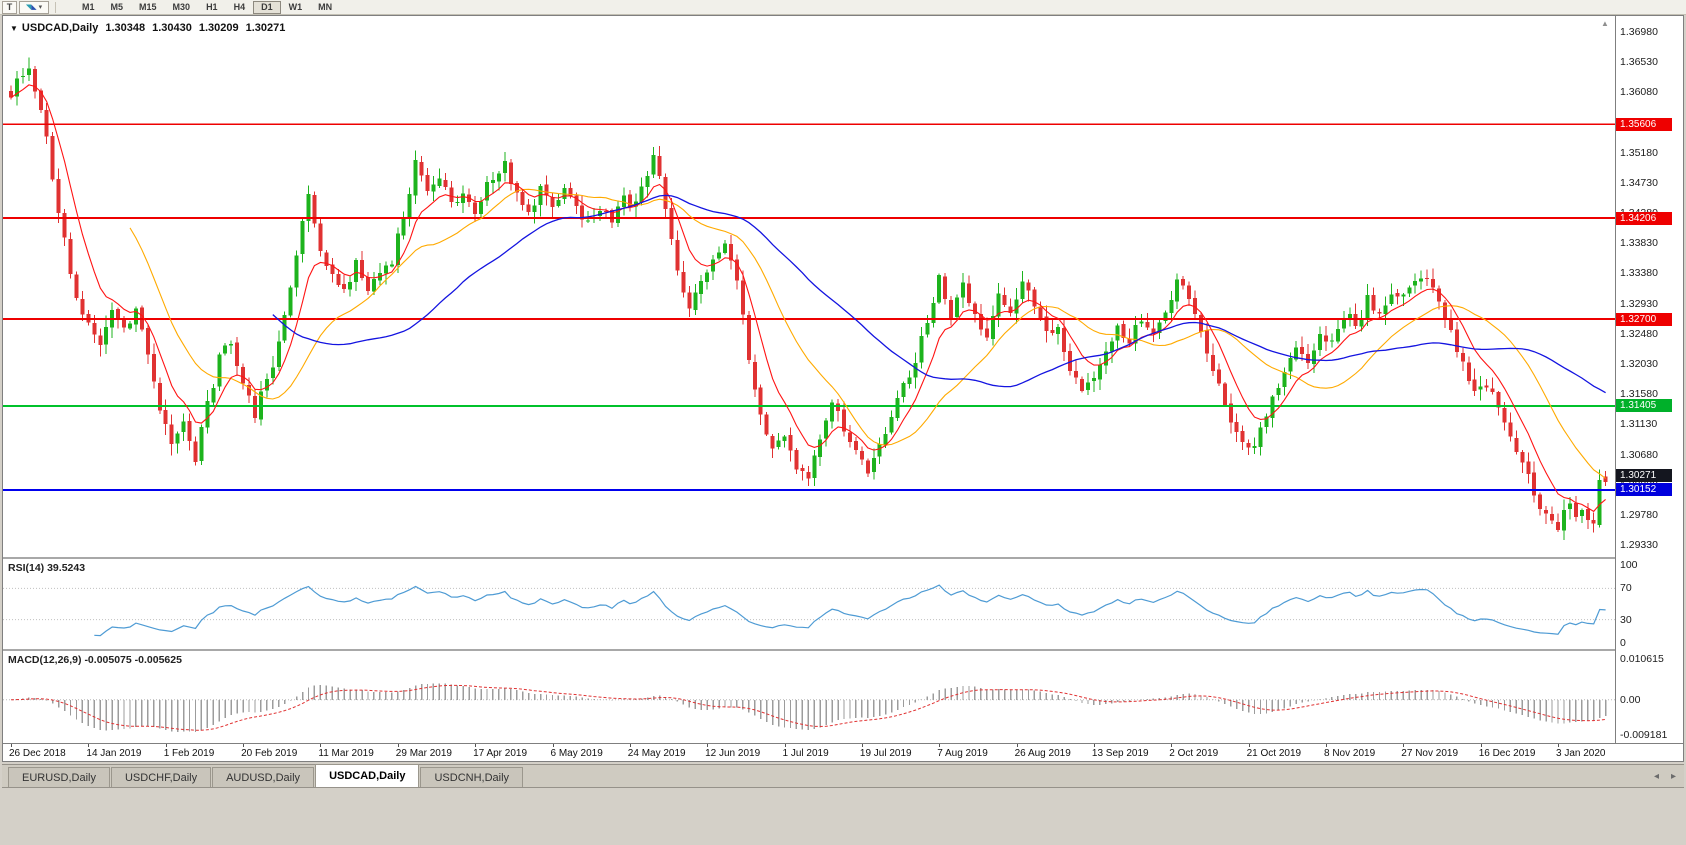  I want to click on tab-scroll-arrows: ◂ ▸, so click(1665, 776).